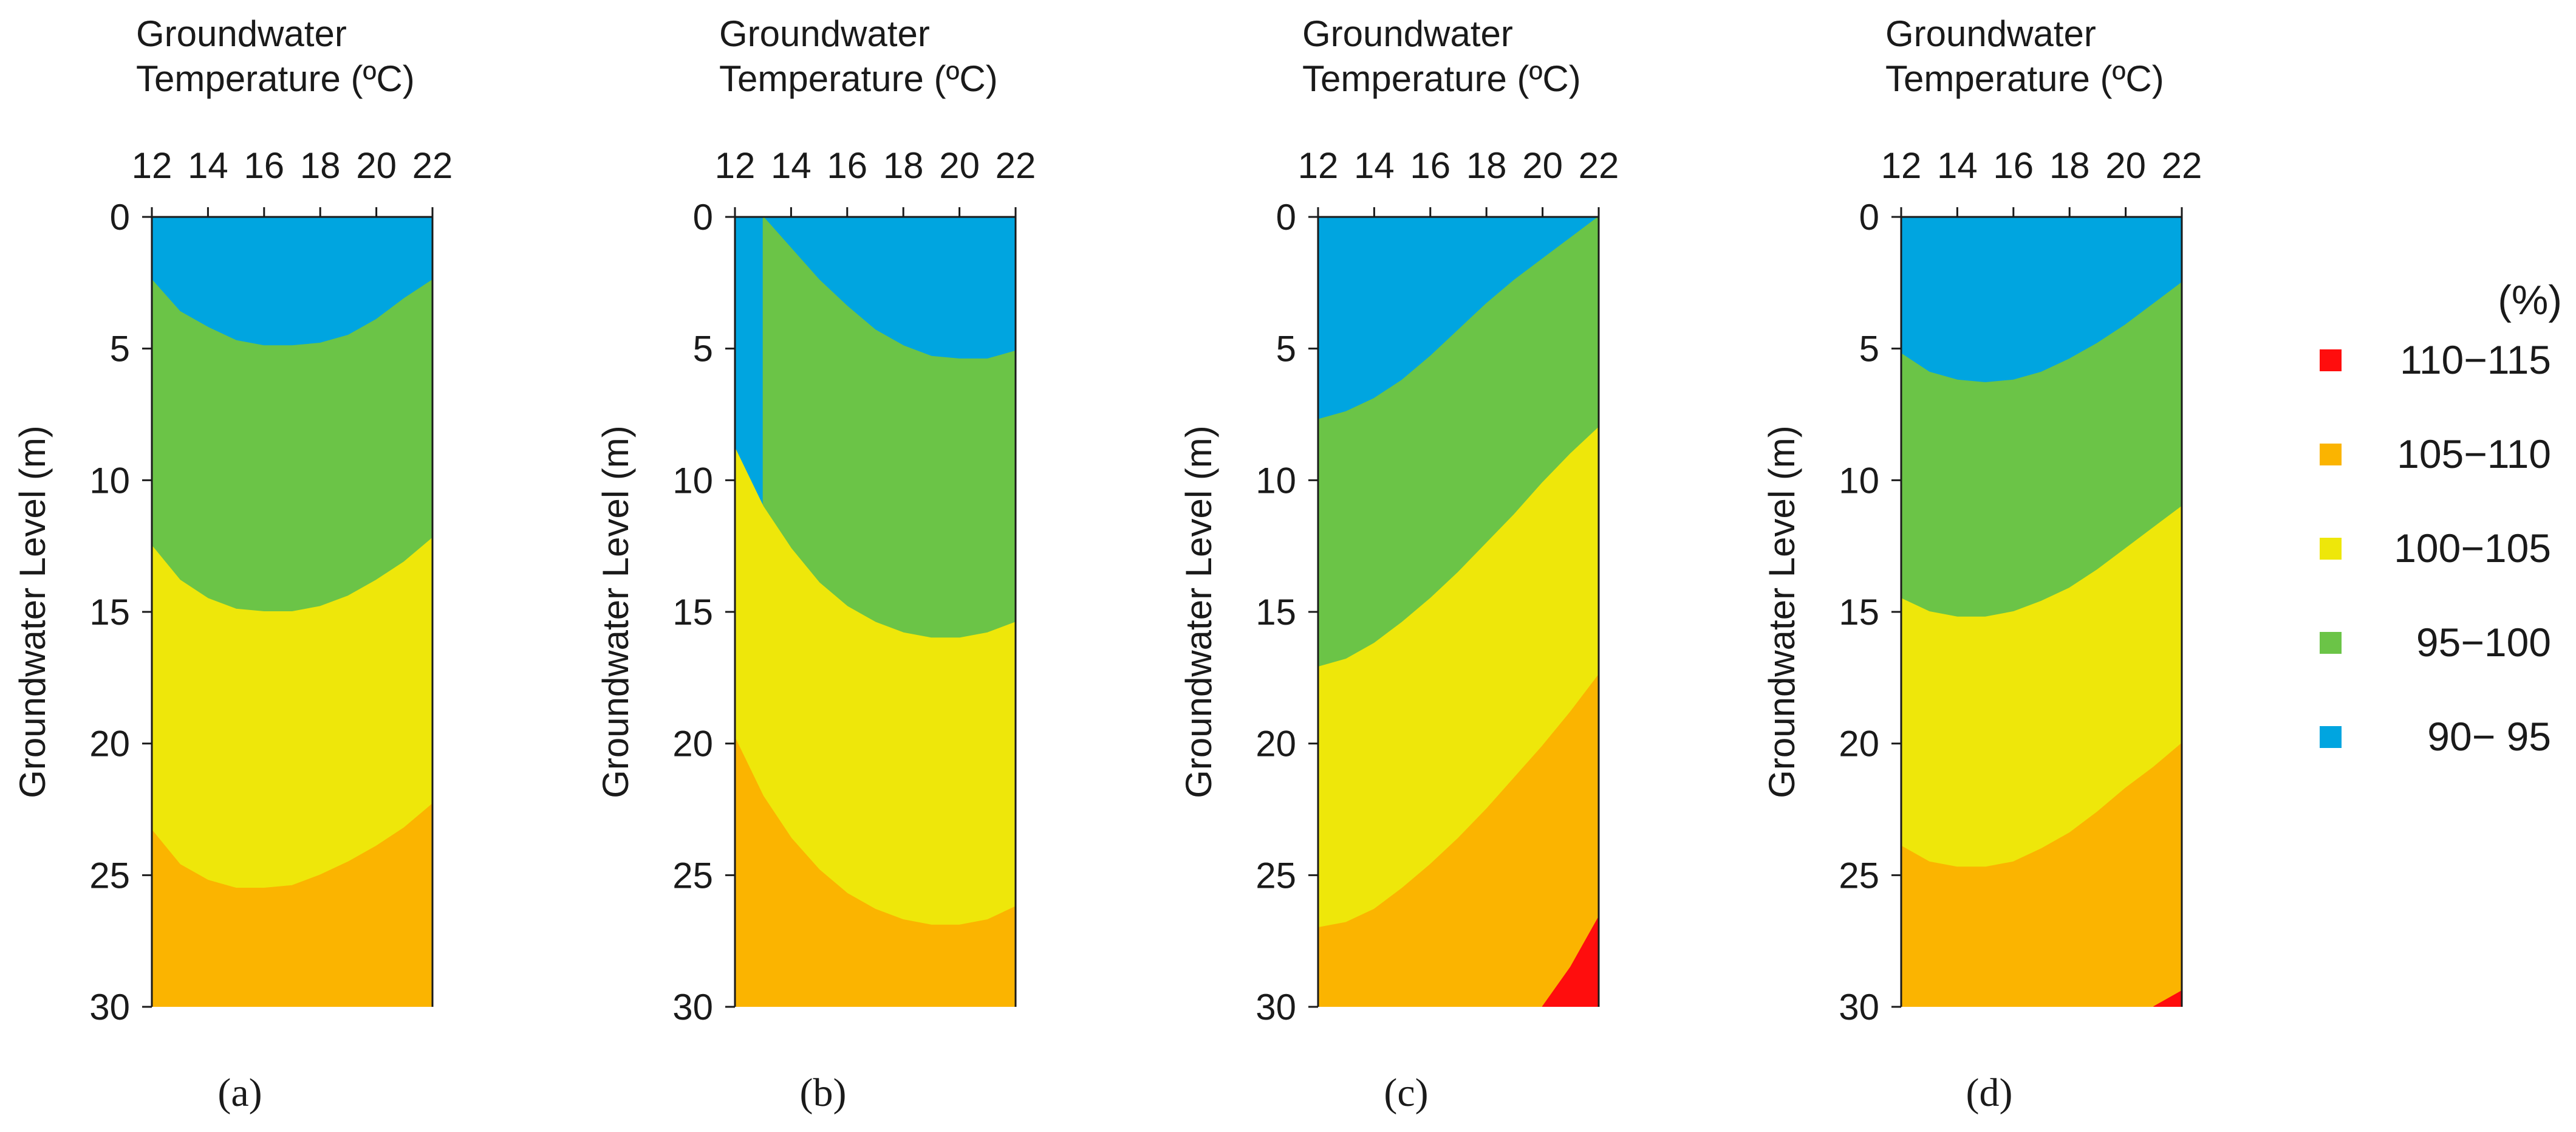  What do you see at coordinates (823, 1093) in the screenshot?
I see `panel-label: (b)` at bounding box center [823, 1093].